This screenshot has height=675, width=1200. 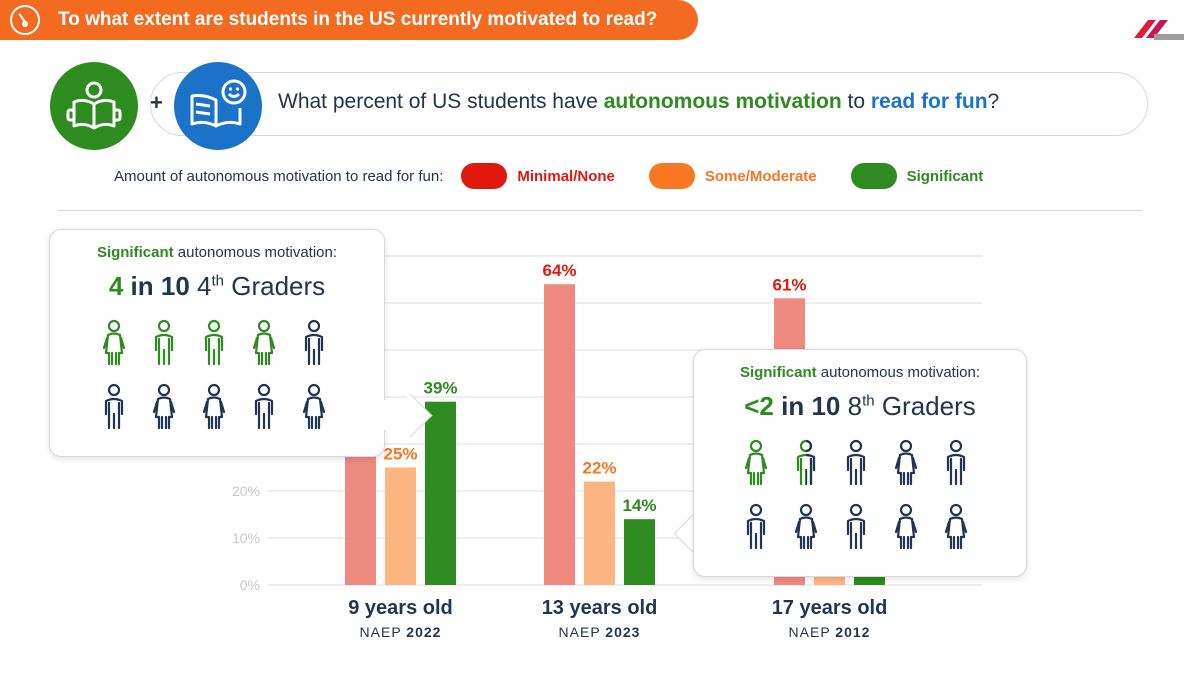 I want to click on plus-sign: +, so click(x=156, y=102).